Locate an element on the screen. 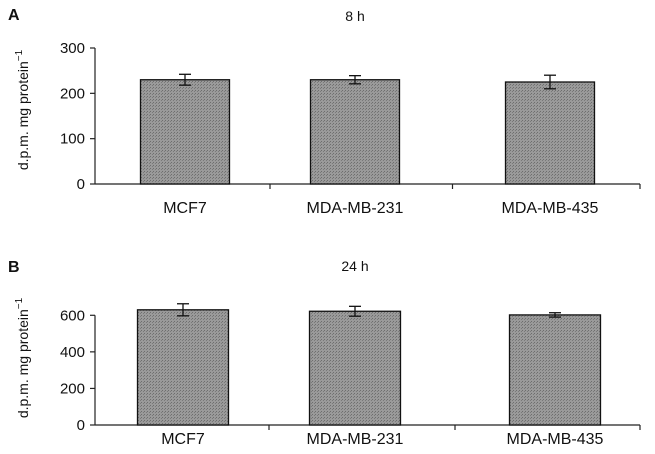  panel-b-y-tick-label: 400 is located at coordinates (72, 352).